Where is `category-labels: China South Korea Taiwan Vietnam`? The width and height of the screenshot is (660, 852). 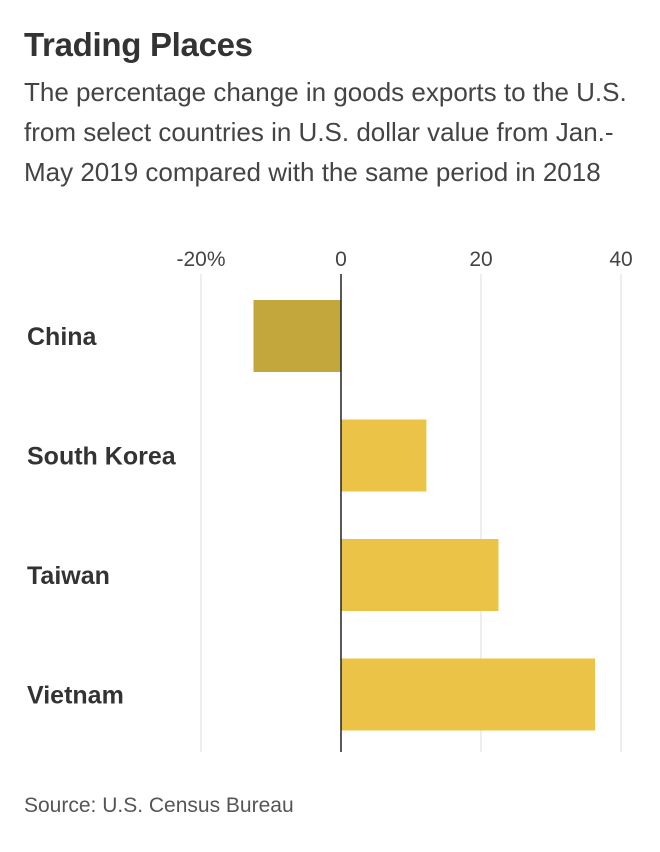 category-labels: China South Korea Taiwan Vietnam is located at coordinates (102, 516).